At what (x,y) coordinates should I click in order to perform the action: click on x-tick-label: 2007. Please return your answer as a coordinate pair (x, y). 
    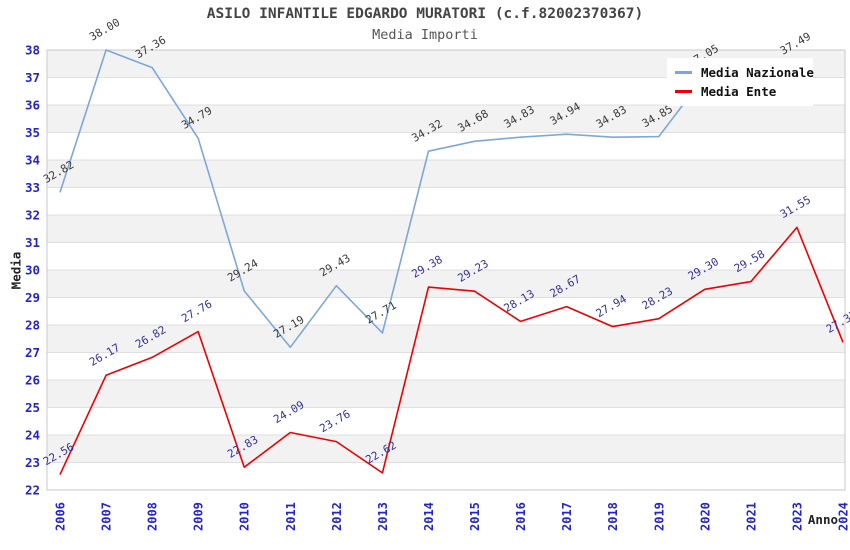
    Looking at the image, I should click on (107, 516).